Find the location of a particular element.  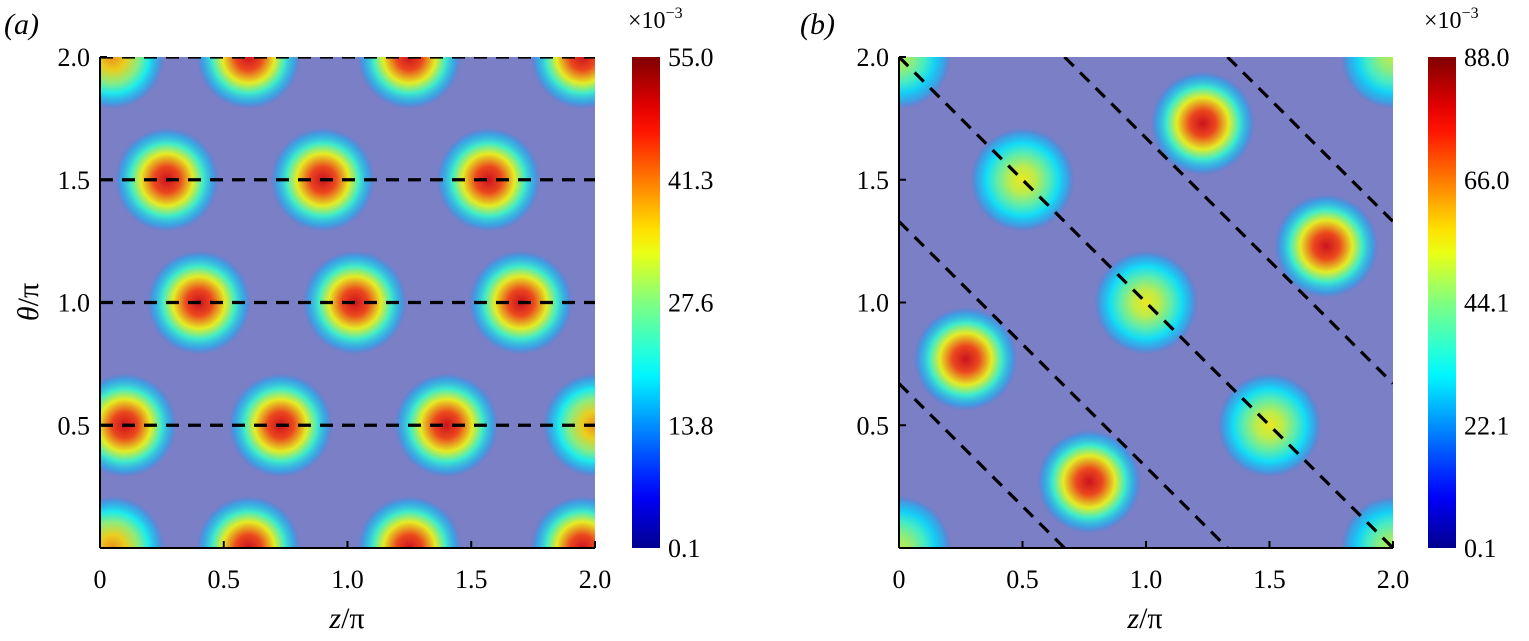

panel-a-multiplier-exp: −3 is located at coordinates (674, 13).